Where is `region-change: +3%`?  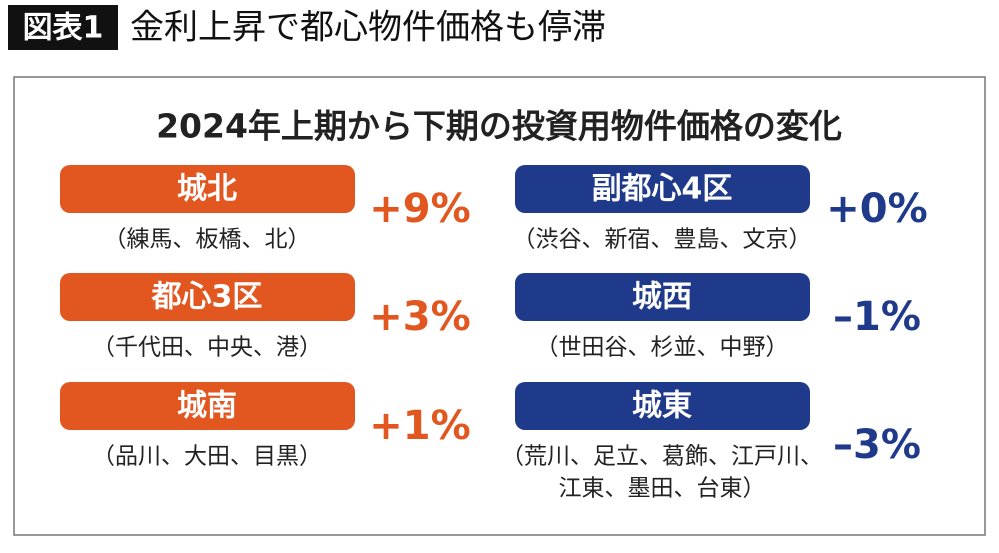
region-change: +3% is located at coordinates (419, 317).